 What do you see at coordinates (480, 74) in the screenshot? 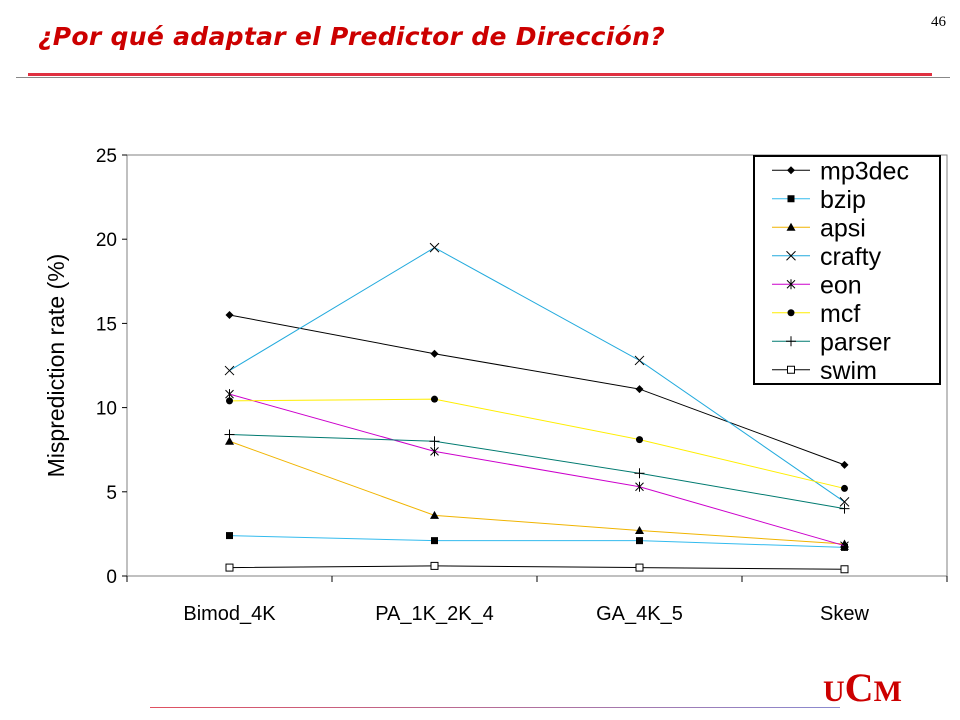
I see `title-underline-red` at bounding box center [480, 74].